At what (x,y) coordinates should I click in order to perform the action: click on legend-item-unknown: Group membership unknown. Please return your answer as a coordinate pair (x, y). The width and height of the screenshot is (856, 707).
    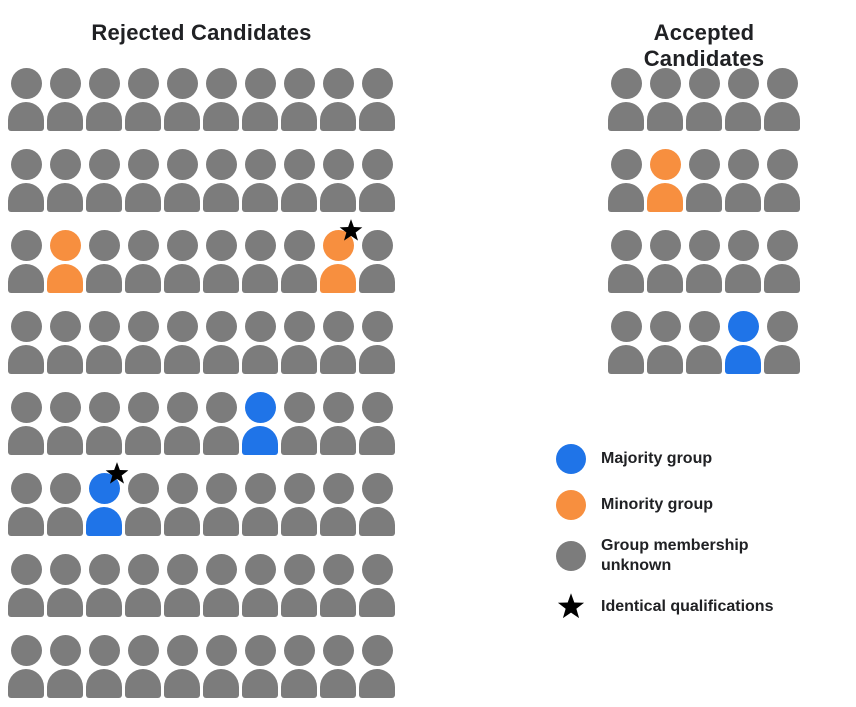
    Looking at the image, I should click on (664, 556).